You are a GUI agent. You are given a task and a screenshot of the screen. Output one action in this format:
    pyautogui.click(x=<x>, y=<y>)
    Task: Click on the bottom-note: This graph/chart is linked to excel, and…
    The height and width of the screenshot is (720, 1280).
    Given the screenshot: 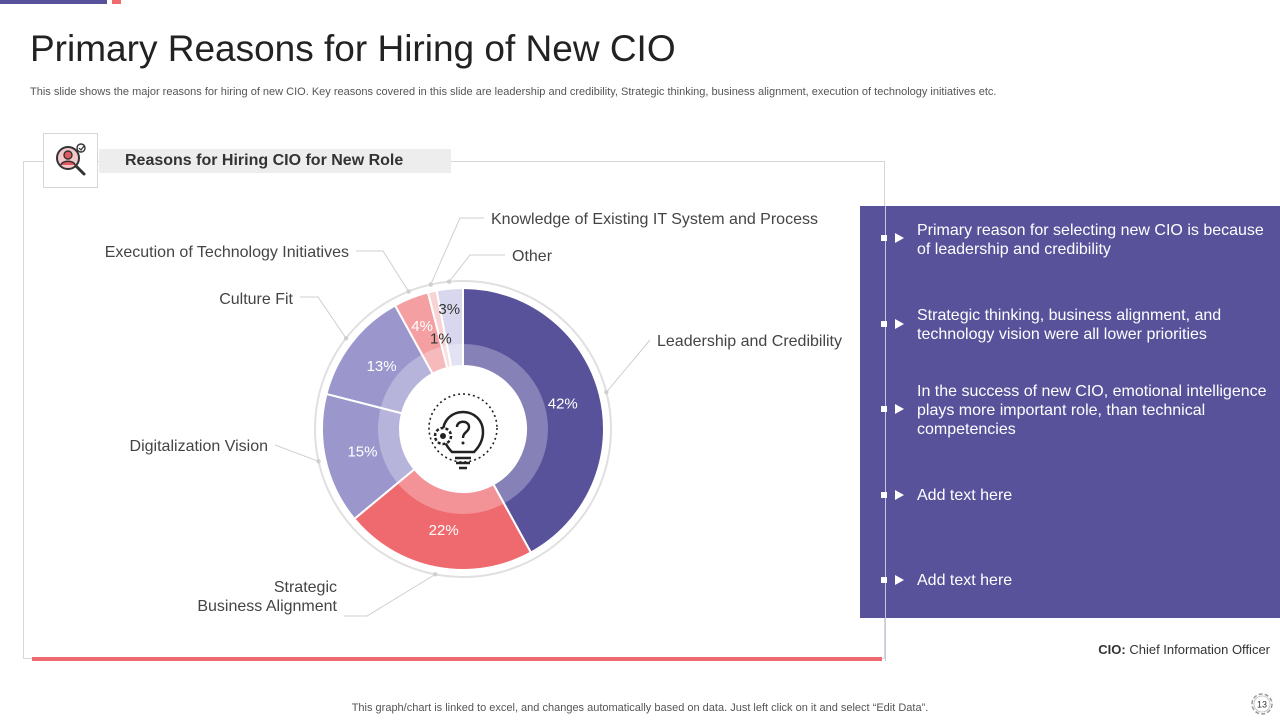 What is the action you would take?
    pyautogui.click(x=640, y=708)
    